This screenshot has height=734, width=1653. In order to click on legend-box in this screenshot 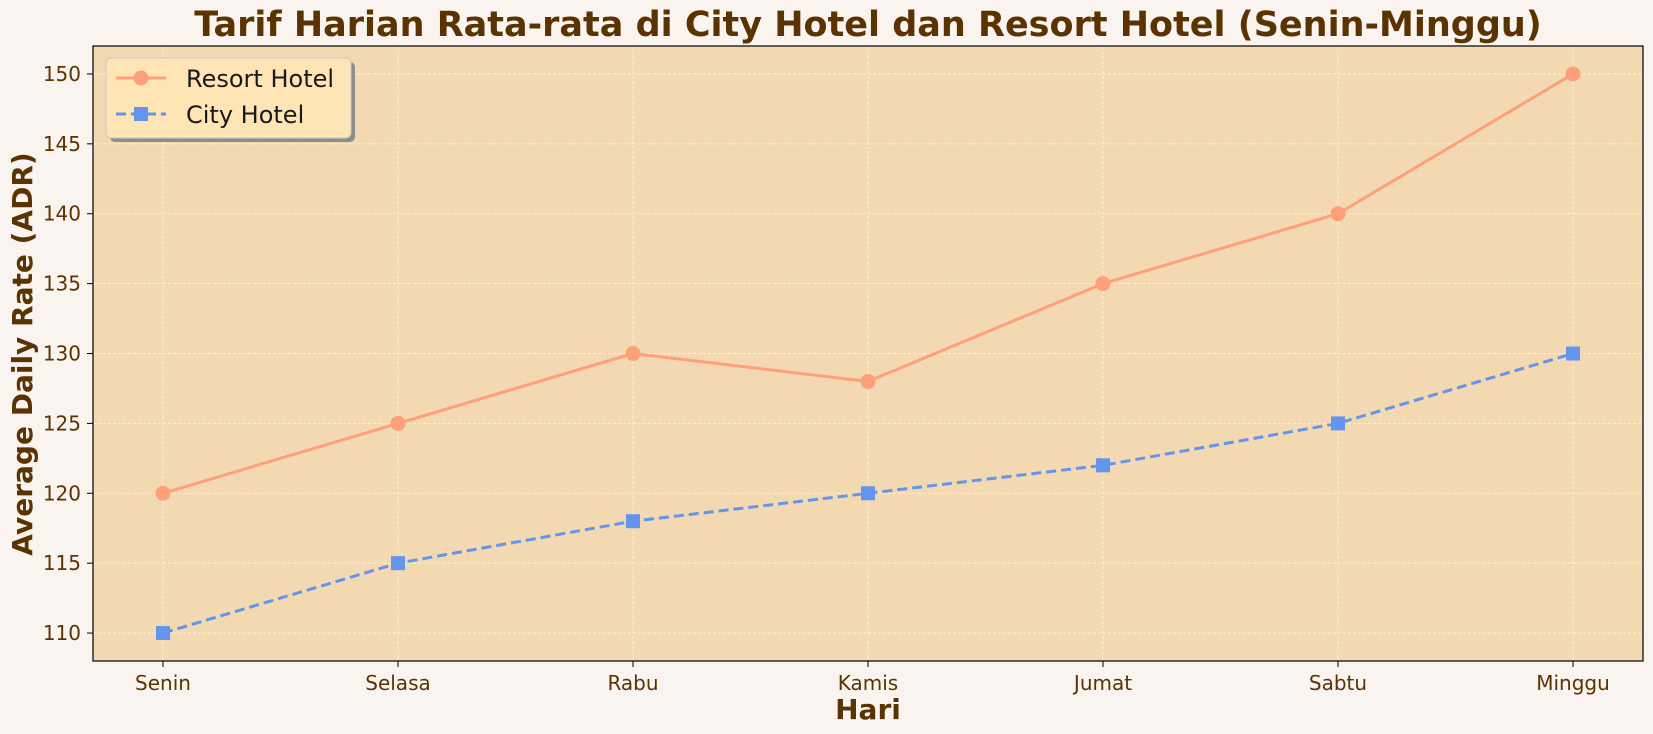, I will do `click(228, 98)`.